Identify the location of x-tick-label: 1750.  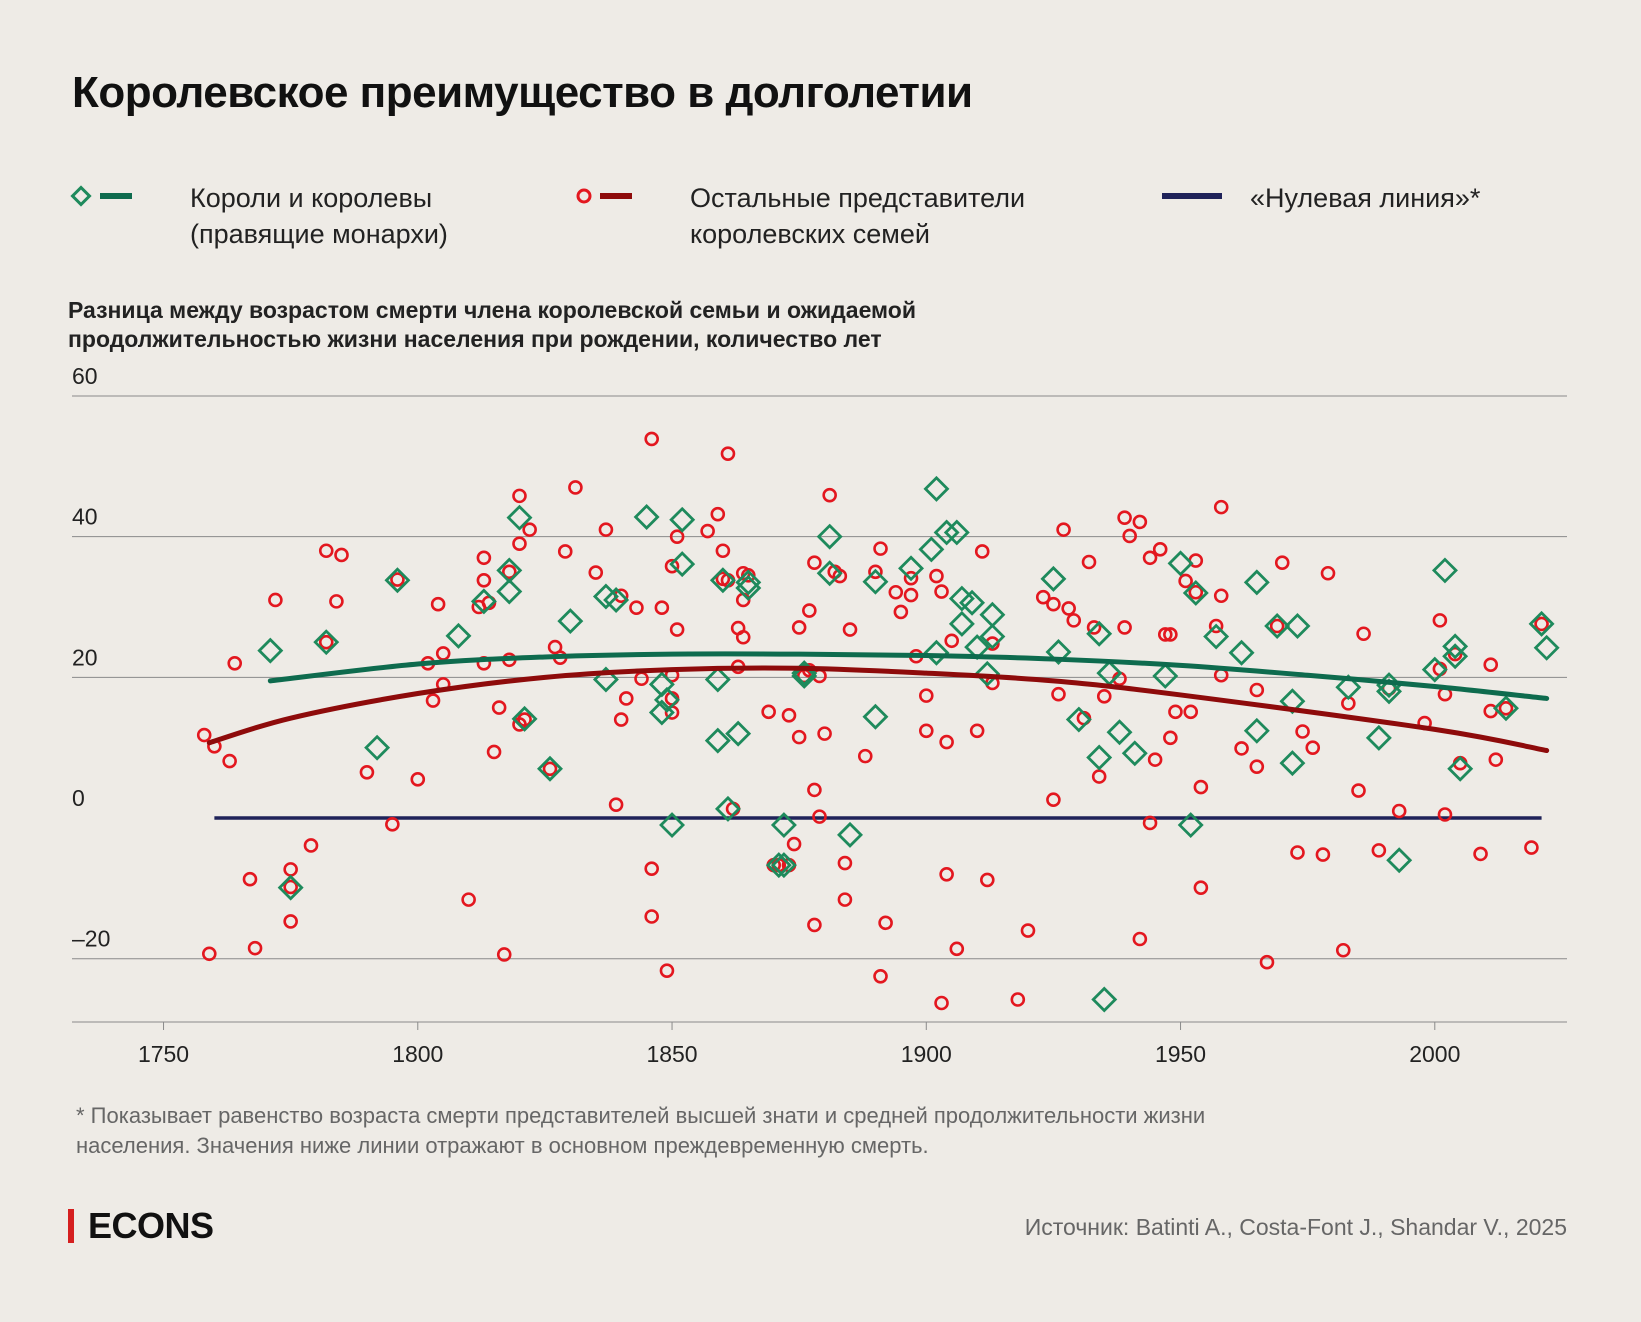
(163, 1054).